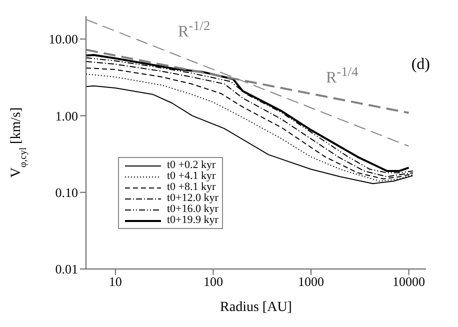 The width and height of the screenshot is (458, 327). Describe the element at coordinates (66, 116) in the screenshot. I see `y-tick-label: 1.00` at that location.